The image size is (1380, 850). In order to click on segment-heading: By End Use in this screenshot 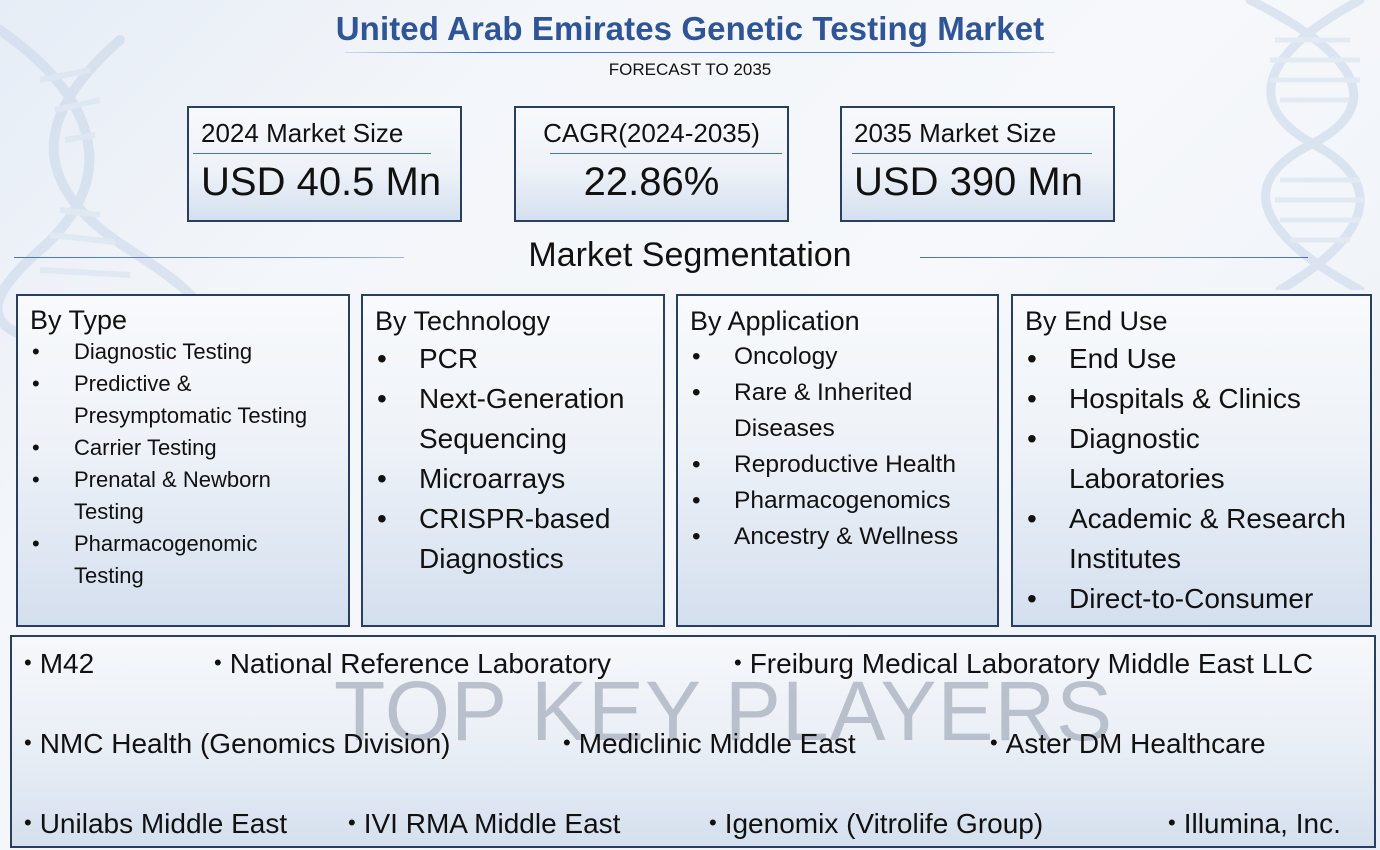, I will do `click(1096, 321)`.